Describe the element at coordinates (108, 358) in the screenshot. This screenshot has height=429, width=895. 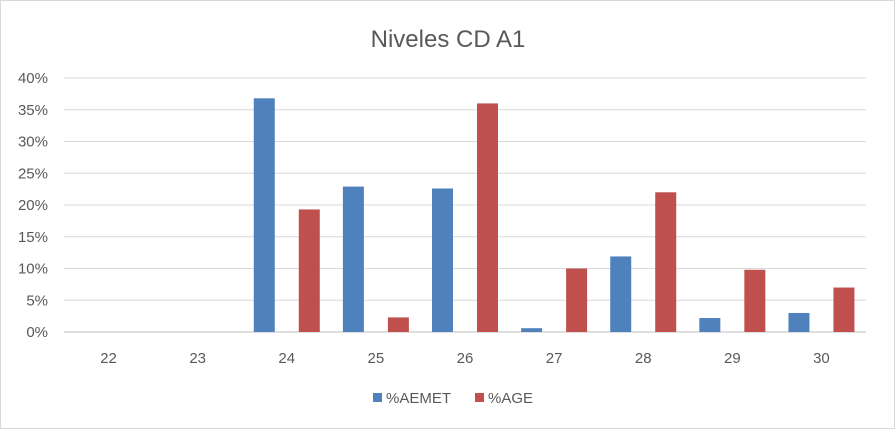
I see `x-tick-label: 22` at that location.